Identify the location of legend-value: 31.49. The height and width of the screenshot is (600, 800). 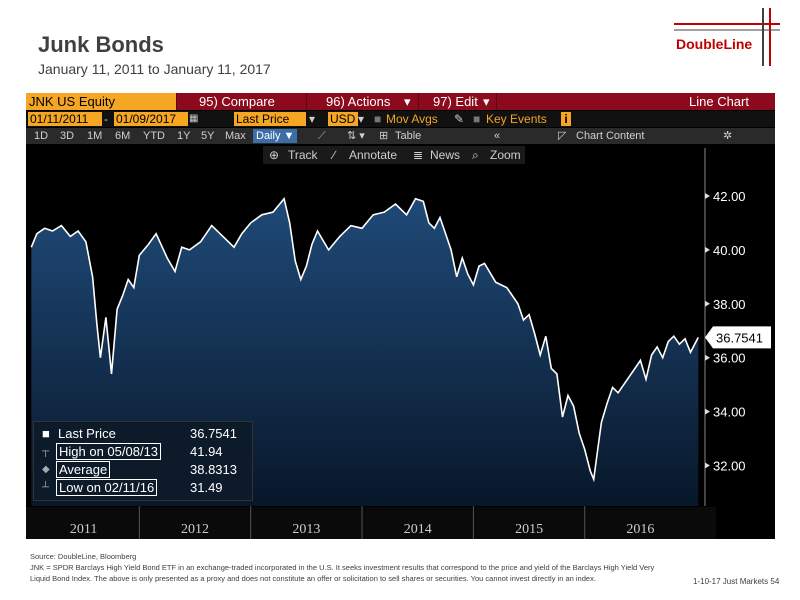
(206, 487).